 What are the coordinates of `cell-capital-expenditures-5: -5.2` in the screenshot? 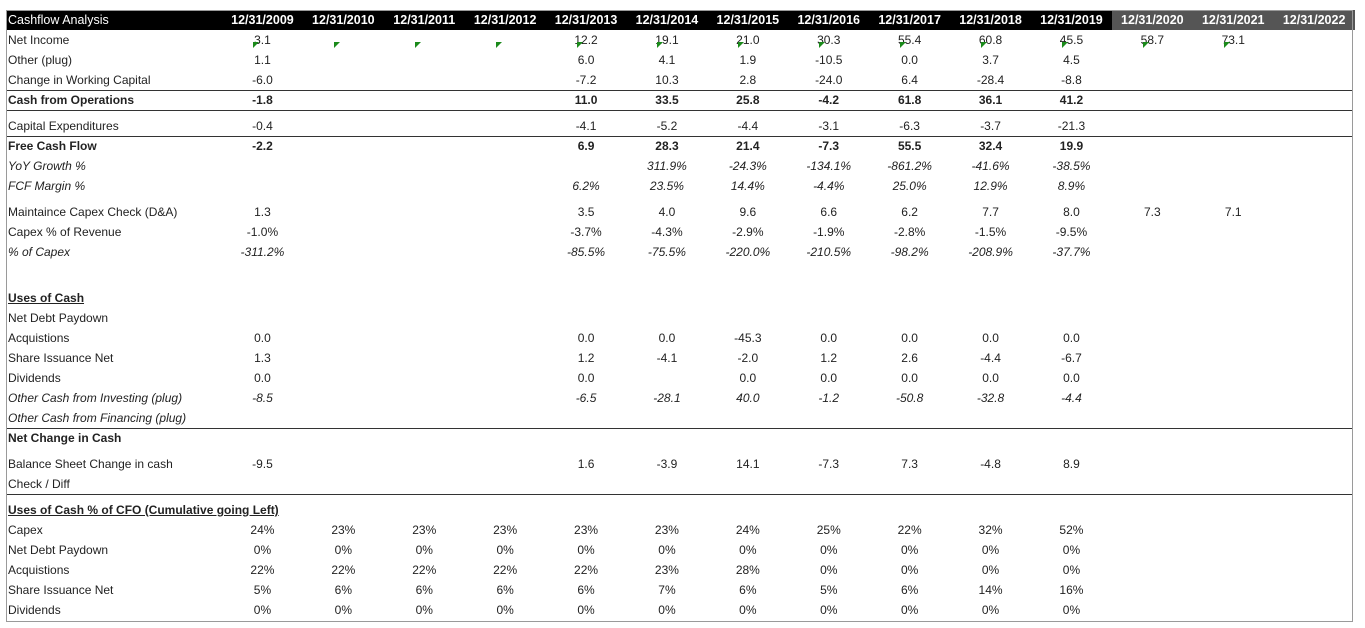 It's located at (667, 126).